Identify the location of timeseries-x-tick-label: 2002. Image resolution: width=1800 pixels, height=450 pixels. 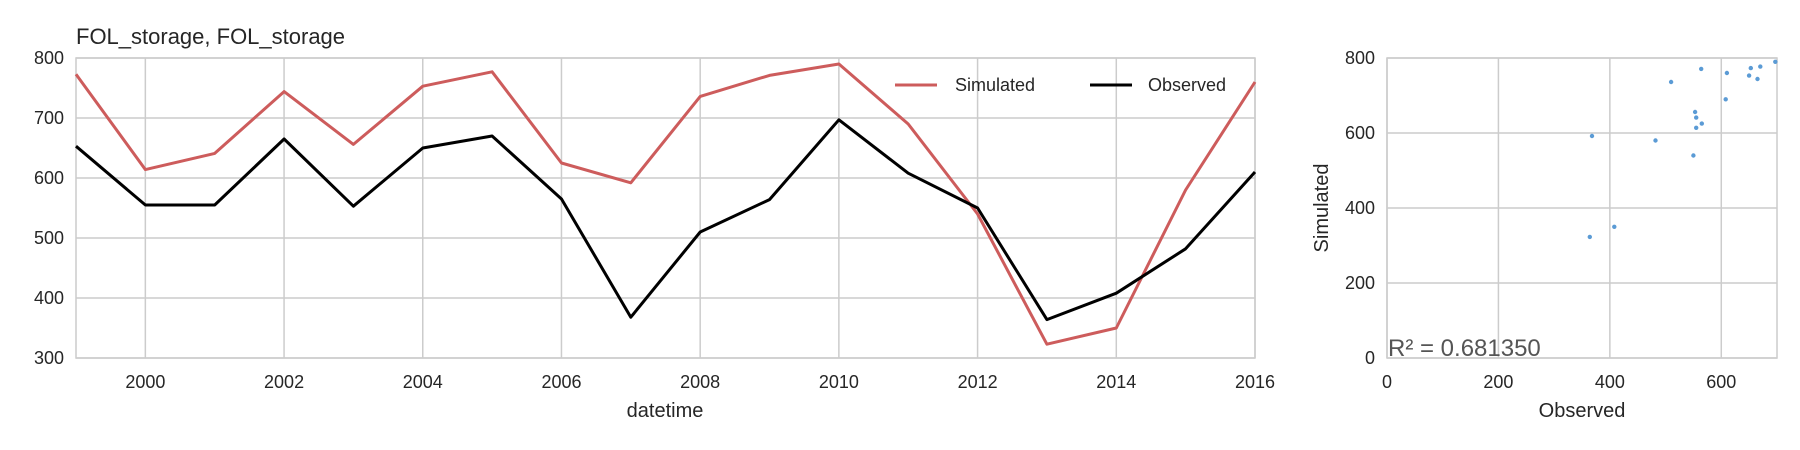
(284, 382).